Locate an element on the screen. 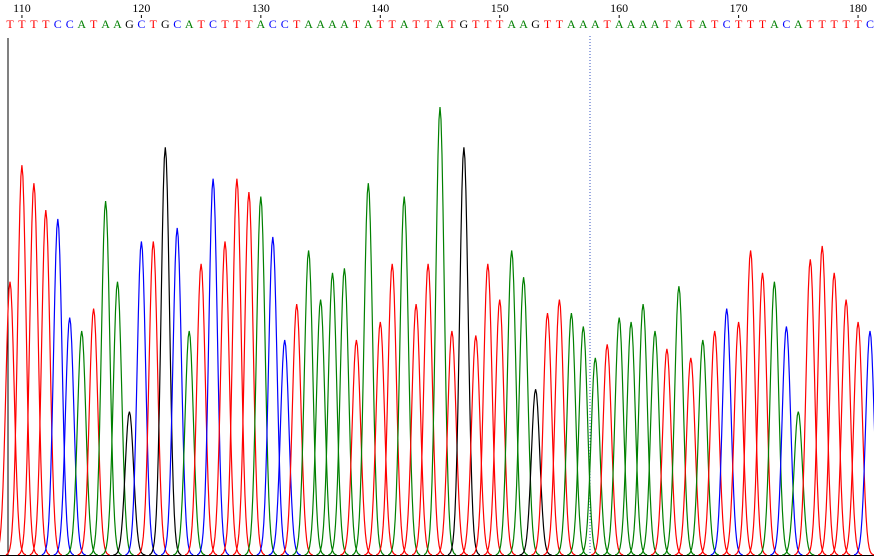 The width and height of the screenshot is (874, 560). ruler-label: 180 is located at coordinates (858, 8).